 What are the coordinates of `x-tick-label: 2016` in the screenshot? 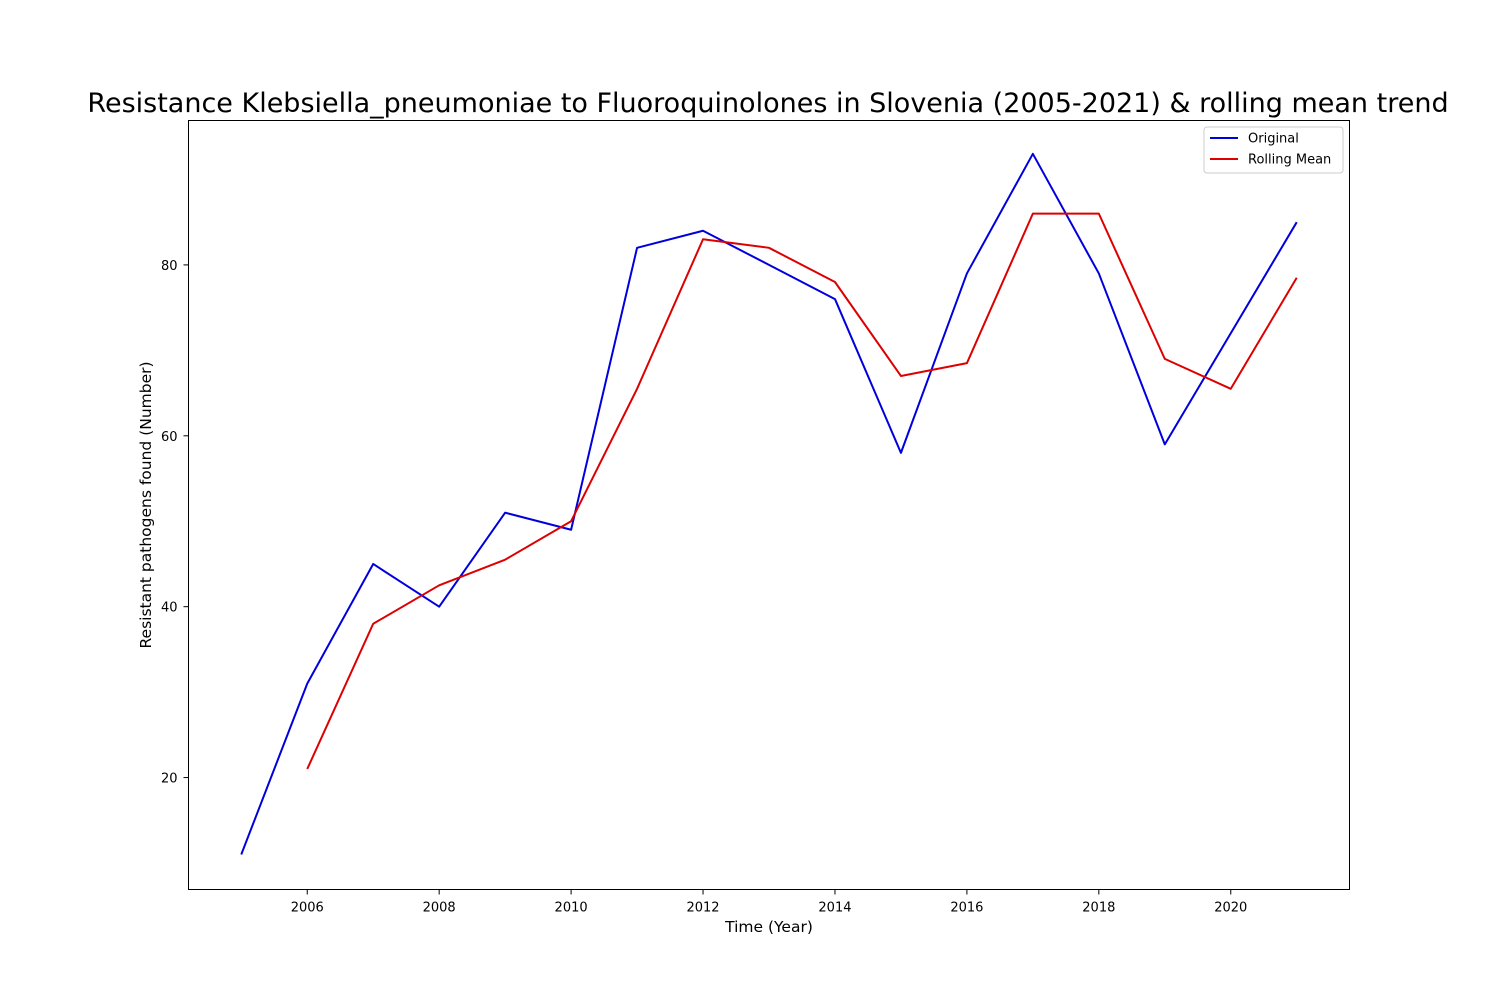 It's located at (966, 908).